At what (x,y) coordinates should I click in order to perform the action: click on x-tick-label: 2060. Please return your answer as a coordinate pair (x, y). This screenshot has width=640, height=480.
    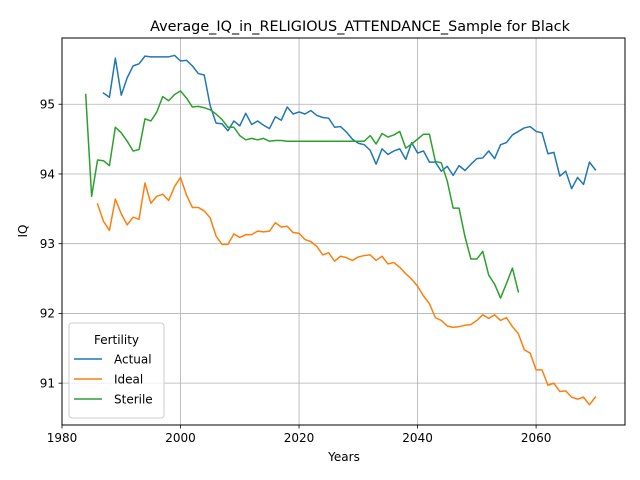
    Looking at the image, I should click on (536, 438).